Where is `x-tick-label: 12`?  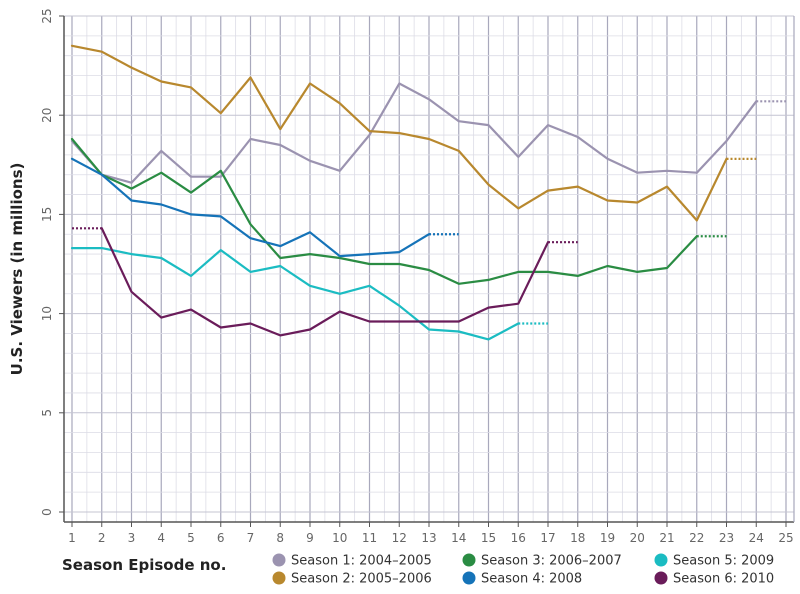 x-tick-label: 12 is located at coordinates (399, 538).